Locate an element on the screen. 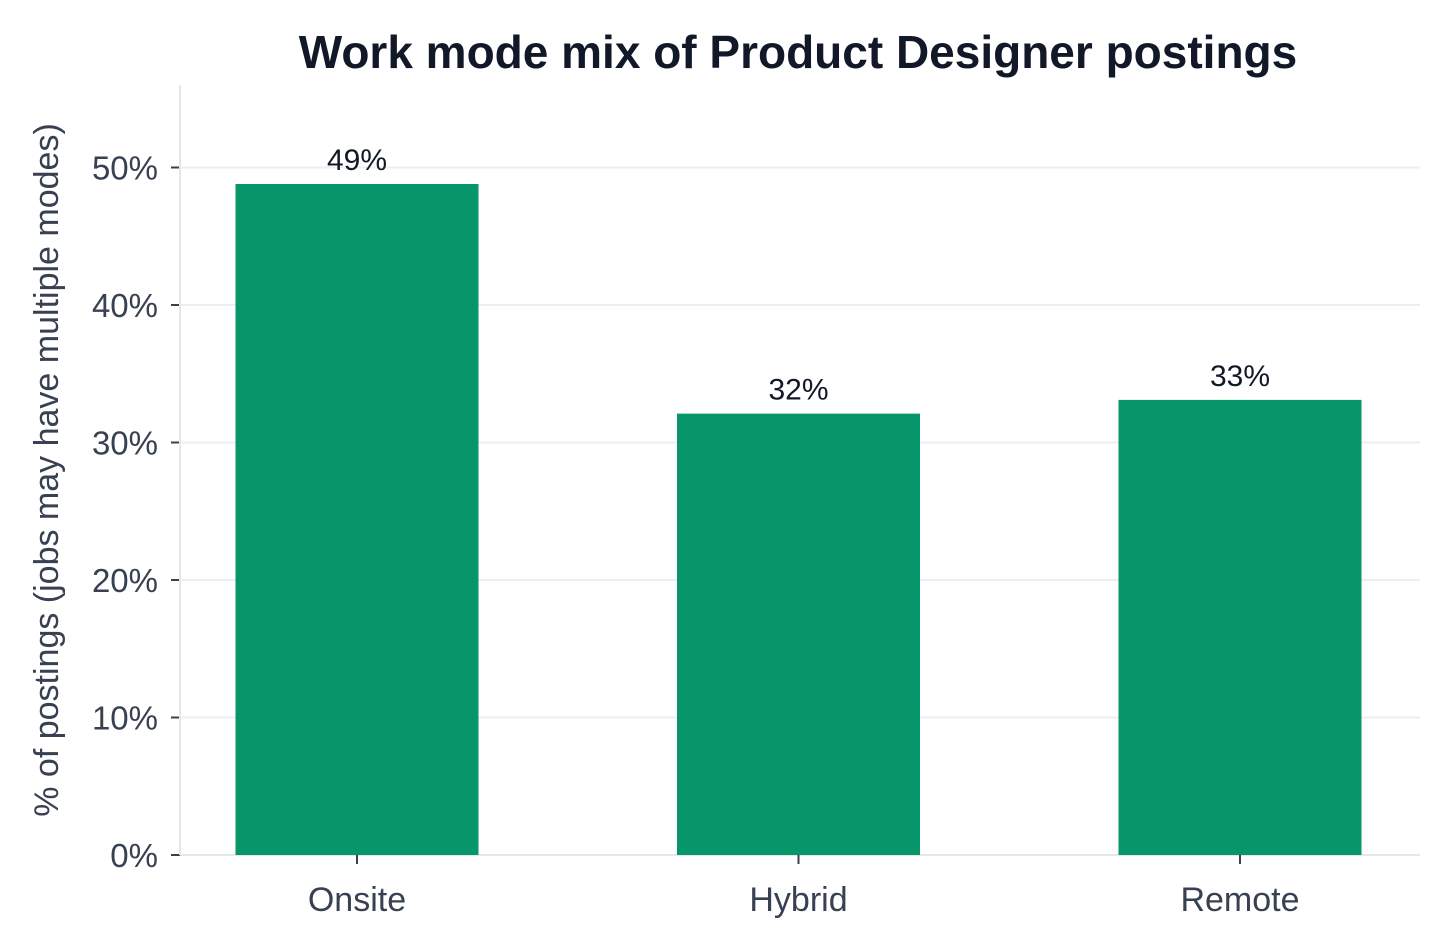 This screenshot has width=1438, height=945. y-tick-label: 50% is located at coordinates (125, 168).